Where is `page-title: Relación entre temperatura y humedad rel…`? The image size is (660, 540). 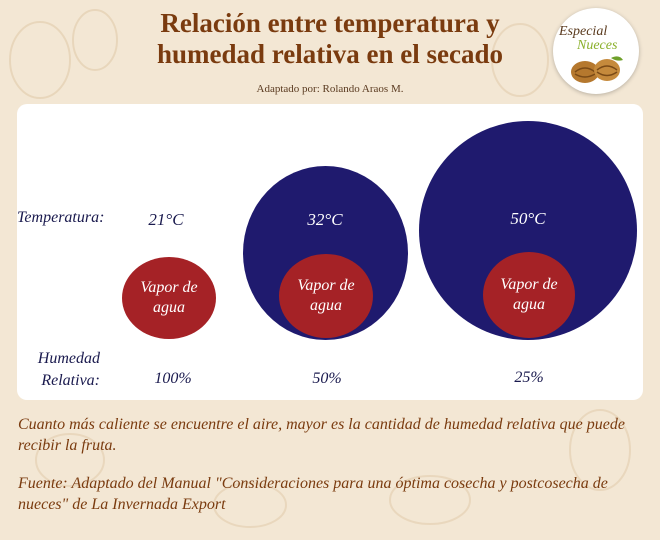 page-title: Relación entre temperatura y humedad rel… is located at coordinates (330, 39).